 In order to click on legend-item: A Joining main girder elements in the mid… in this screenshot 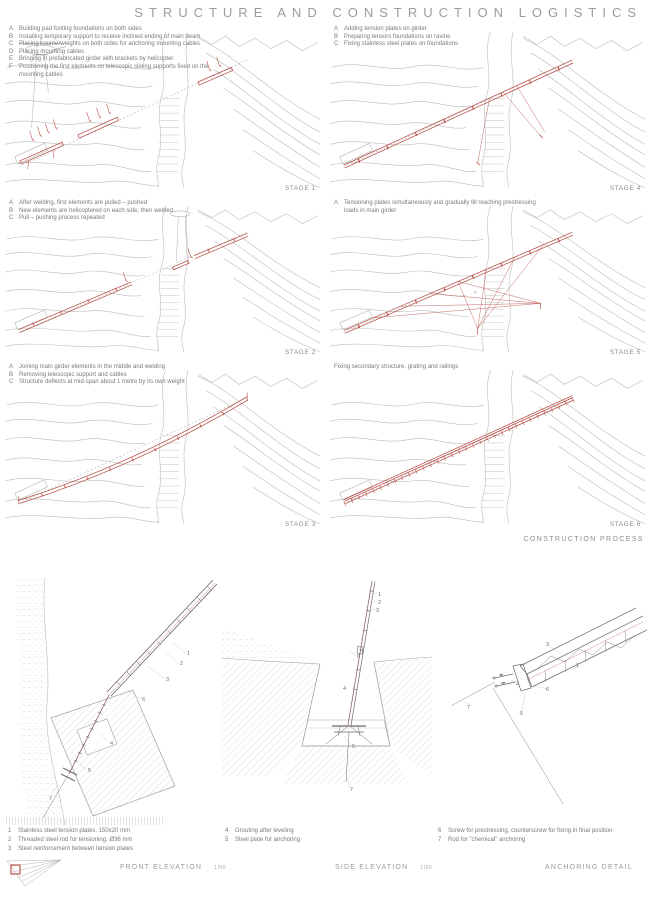, I will do `click(97, 368)`.